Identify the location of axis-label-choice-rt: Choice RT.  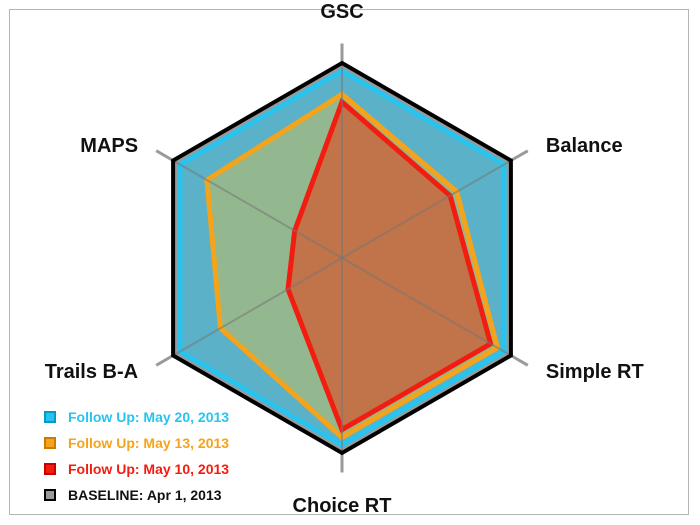
(342, 506).